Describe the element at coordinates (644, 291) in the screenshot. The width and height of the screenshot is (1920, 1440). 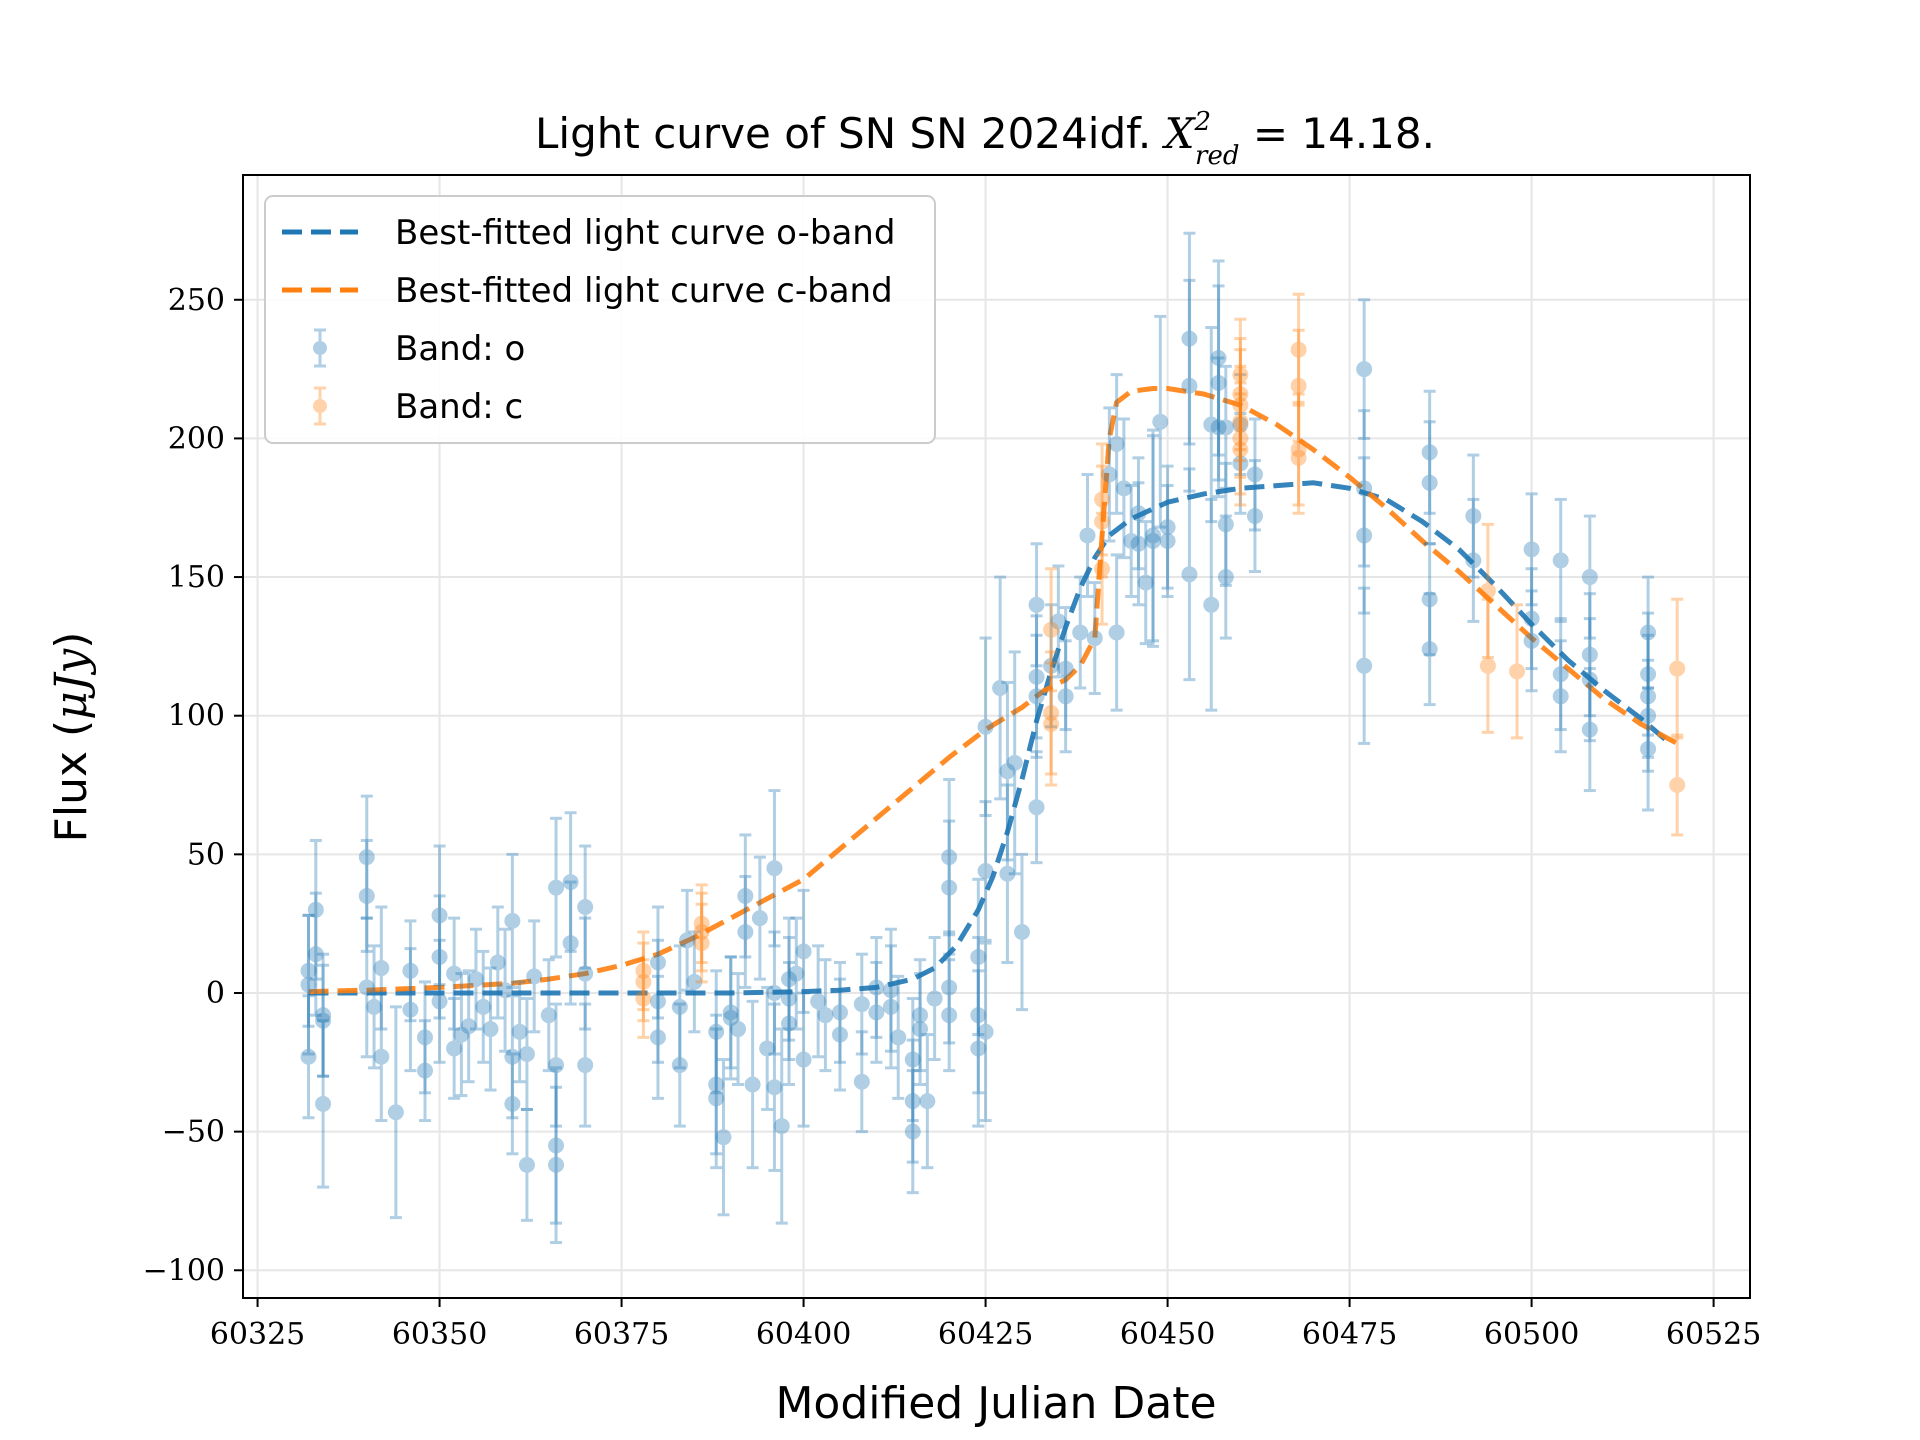
I see `legend-label: Best-fitted light curve c-band` at that location.